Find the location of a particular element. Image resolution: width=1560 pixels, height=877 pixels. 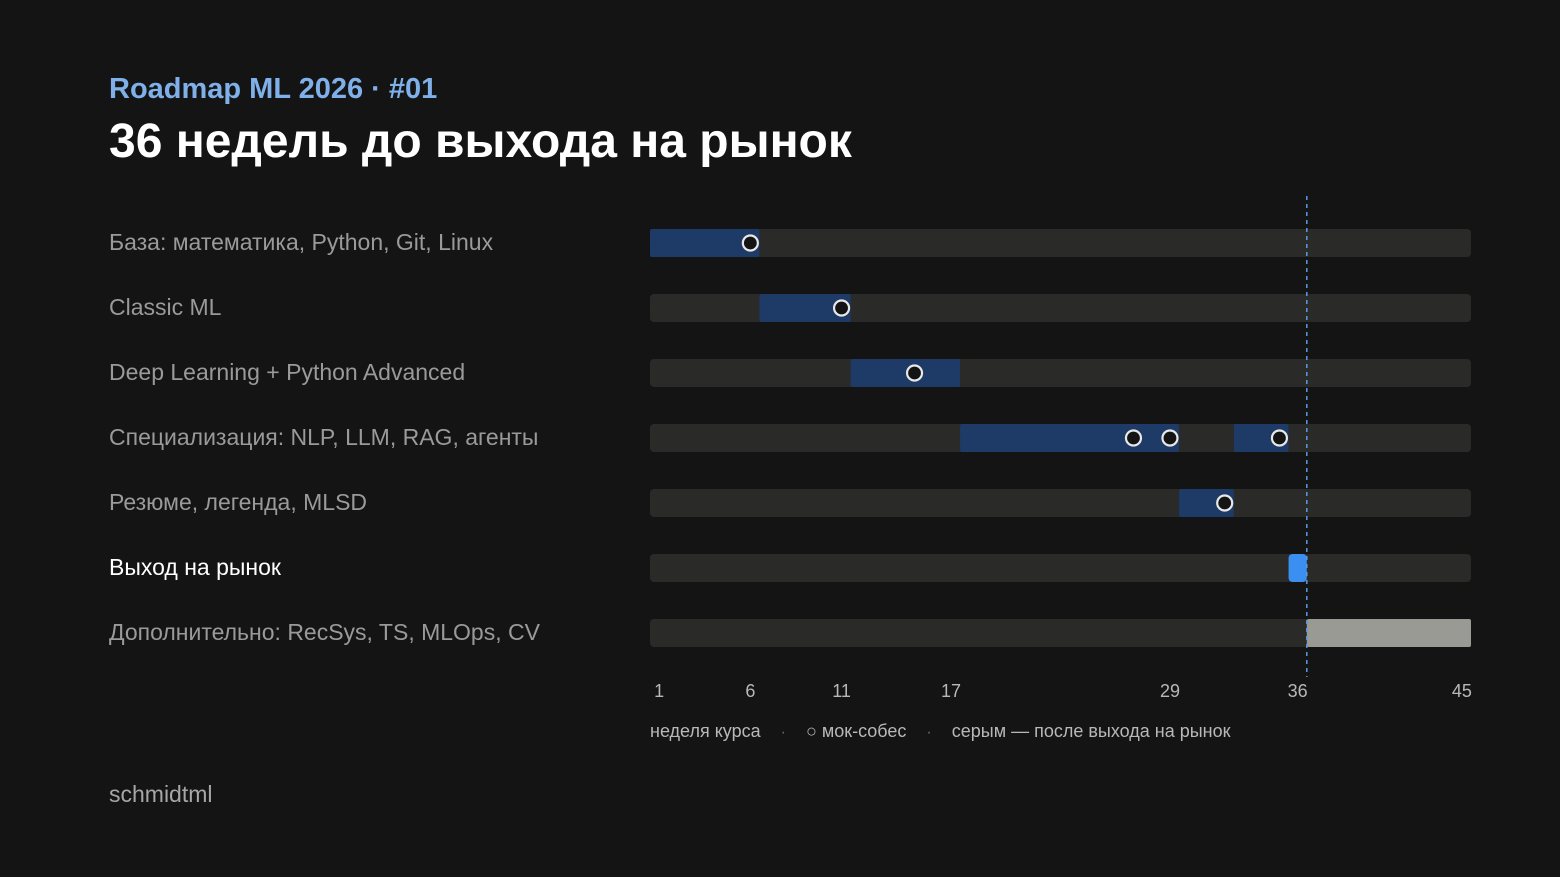

legend-item: ○ мок-собес is located at coordinates (856, 731).